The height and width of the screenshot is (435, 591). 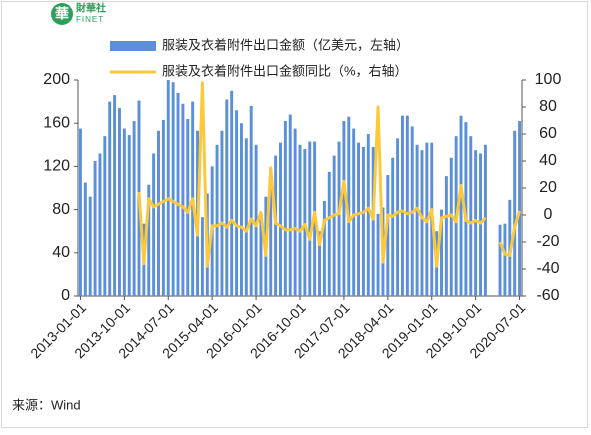 I want to click on y2-tick-label: -20, so click(x=547, y=241).